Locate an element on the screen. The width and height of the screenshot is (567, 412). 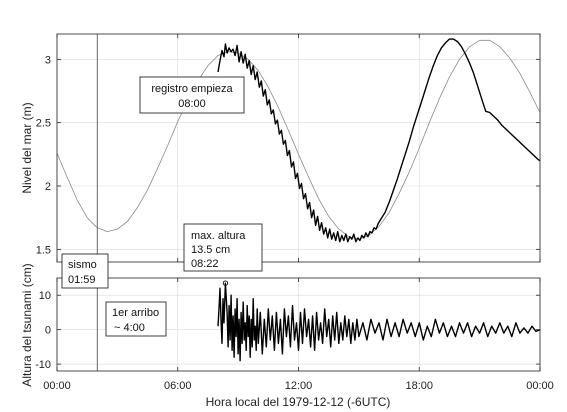
record-start-annotation: registro empieza 08:00 is located at coordinates (192, 95).